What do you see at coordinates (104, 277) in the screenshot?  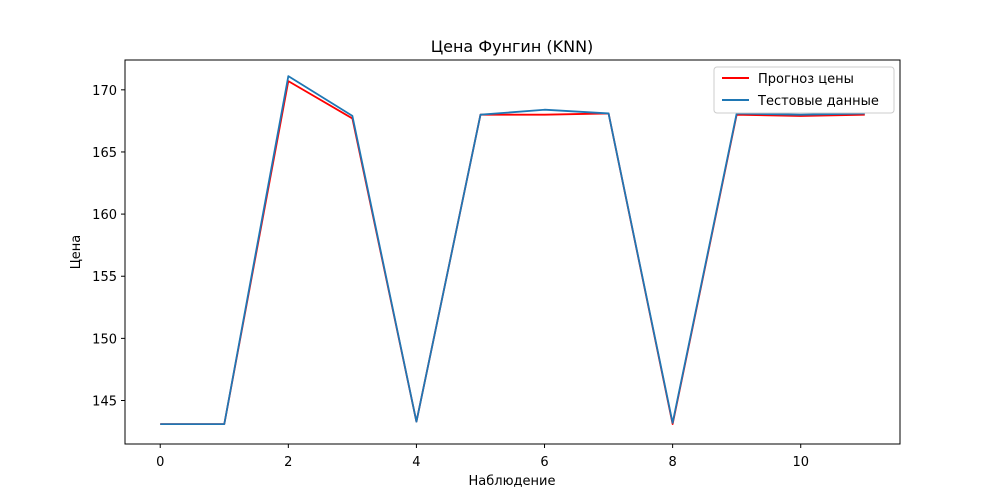 I see `y-tick-label: 155` at bounding box center [104, 277].